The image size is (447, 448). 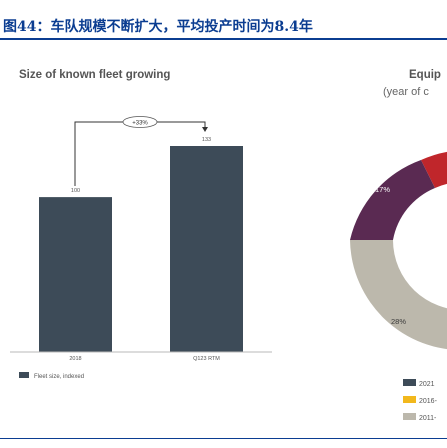 I want to click on x-tick-label-1: Q123 RTM, so click(x=206, y=359).